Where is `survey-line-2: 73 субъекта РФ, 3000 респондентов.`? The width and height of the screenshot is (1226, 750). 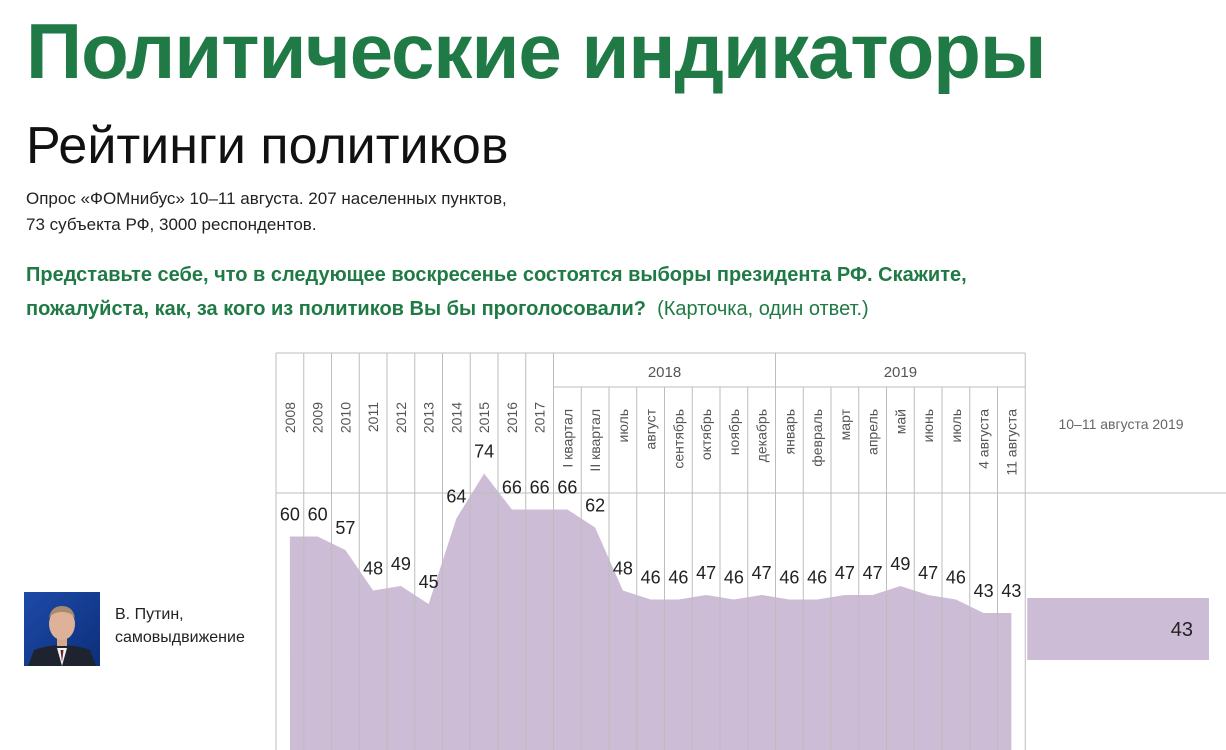 survey-line-2: 73 субъекта РФ, 3000 респондентов. is located at coordinates (171, 224).